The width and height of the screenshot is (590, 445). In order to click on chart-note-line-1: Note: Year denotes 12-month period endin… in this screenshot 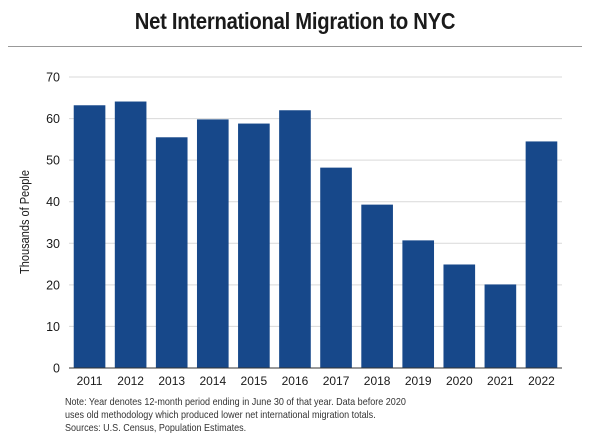, I will do `click(235, 402)`.